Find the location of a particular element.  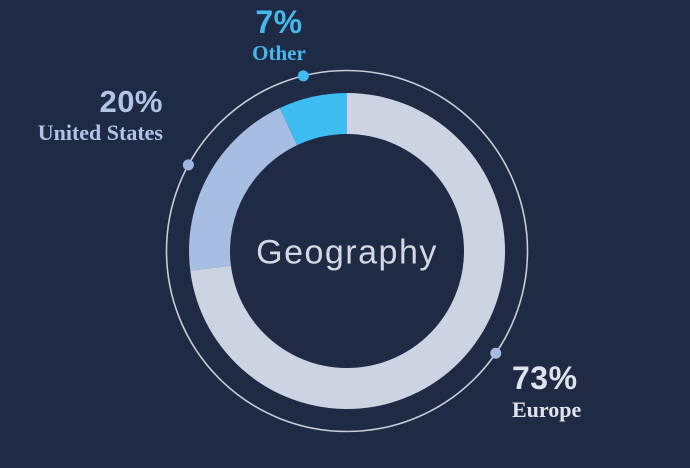

label-united-states: 20% United States is located at coordinates (100, 114).